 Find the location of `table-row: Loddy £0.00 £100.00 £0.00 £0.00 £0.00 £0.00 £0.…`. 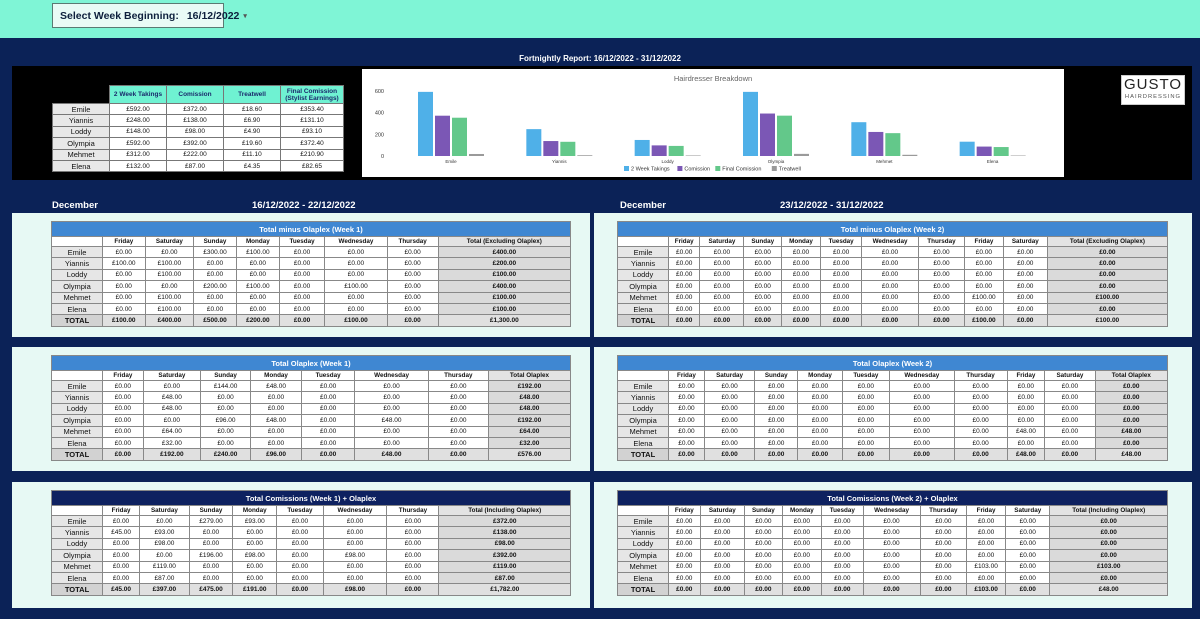

table-row: Loddy £0.00 £100.00 £0.00 £0.00 £0.00 £0.00 £0.… is located at coordinates (311, 275).